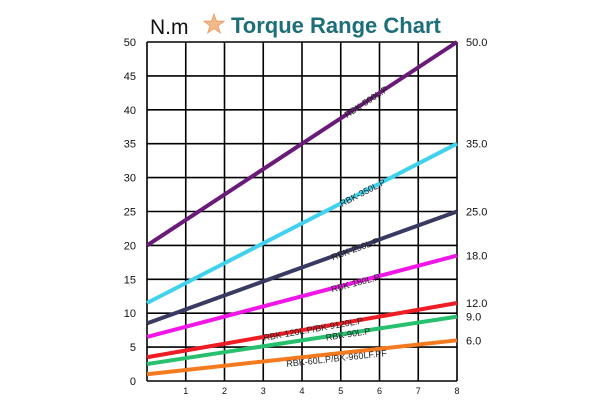  What do you see at coordinates (169, 27) in the screenshot?
I see `unit-label: N.m` at bounding box center [169, 27].